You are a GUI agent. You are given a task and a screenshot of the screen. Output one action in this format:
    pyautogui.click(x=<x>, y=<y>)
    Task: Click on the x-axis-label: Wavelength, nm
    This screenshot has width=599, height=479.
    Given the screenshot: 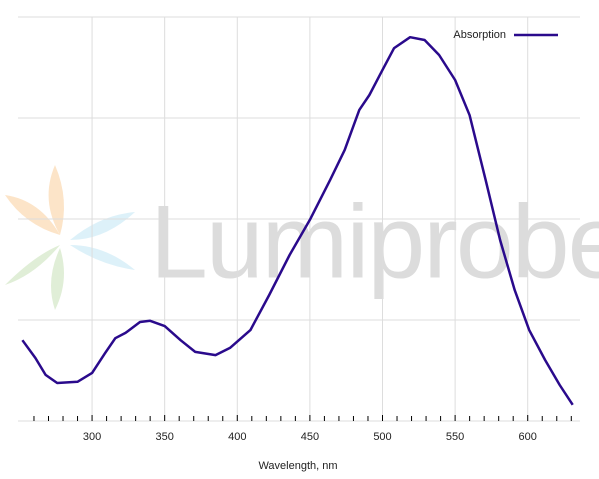 What is the action you would take?
    pyautogui.click(x=297, y=466)
    